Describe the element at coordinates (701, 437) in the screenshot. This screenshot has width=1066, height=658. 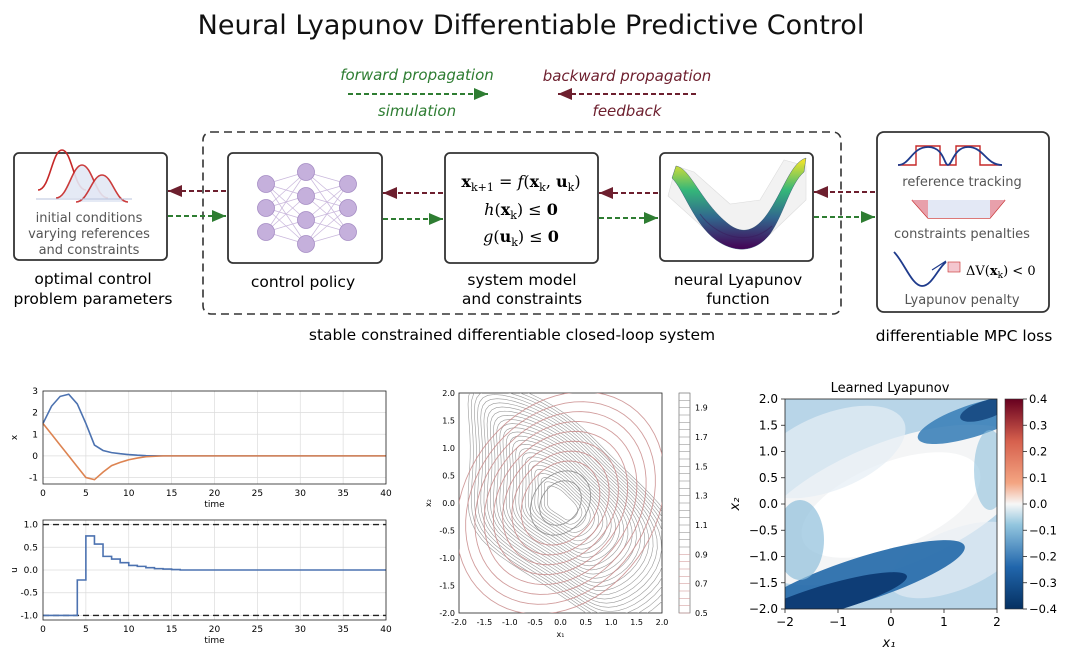
I see `colorbar-tick-label: 1.7` at that location.